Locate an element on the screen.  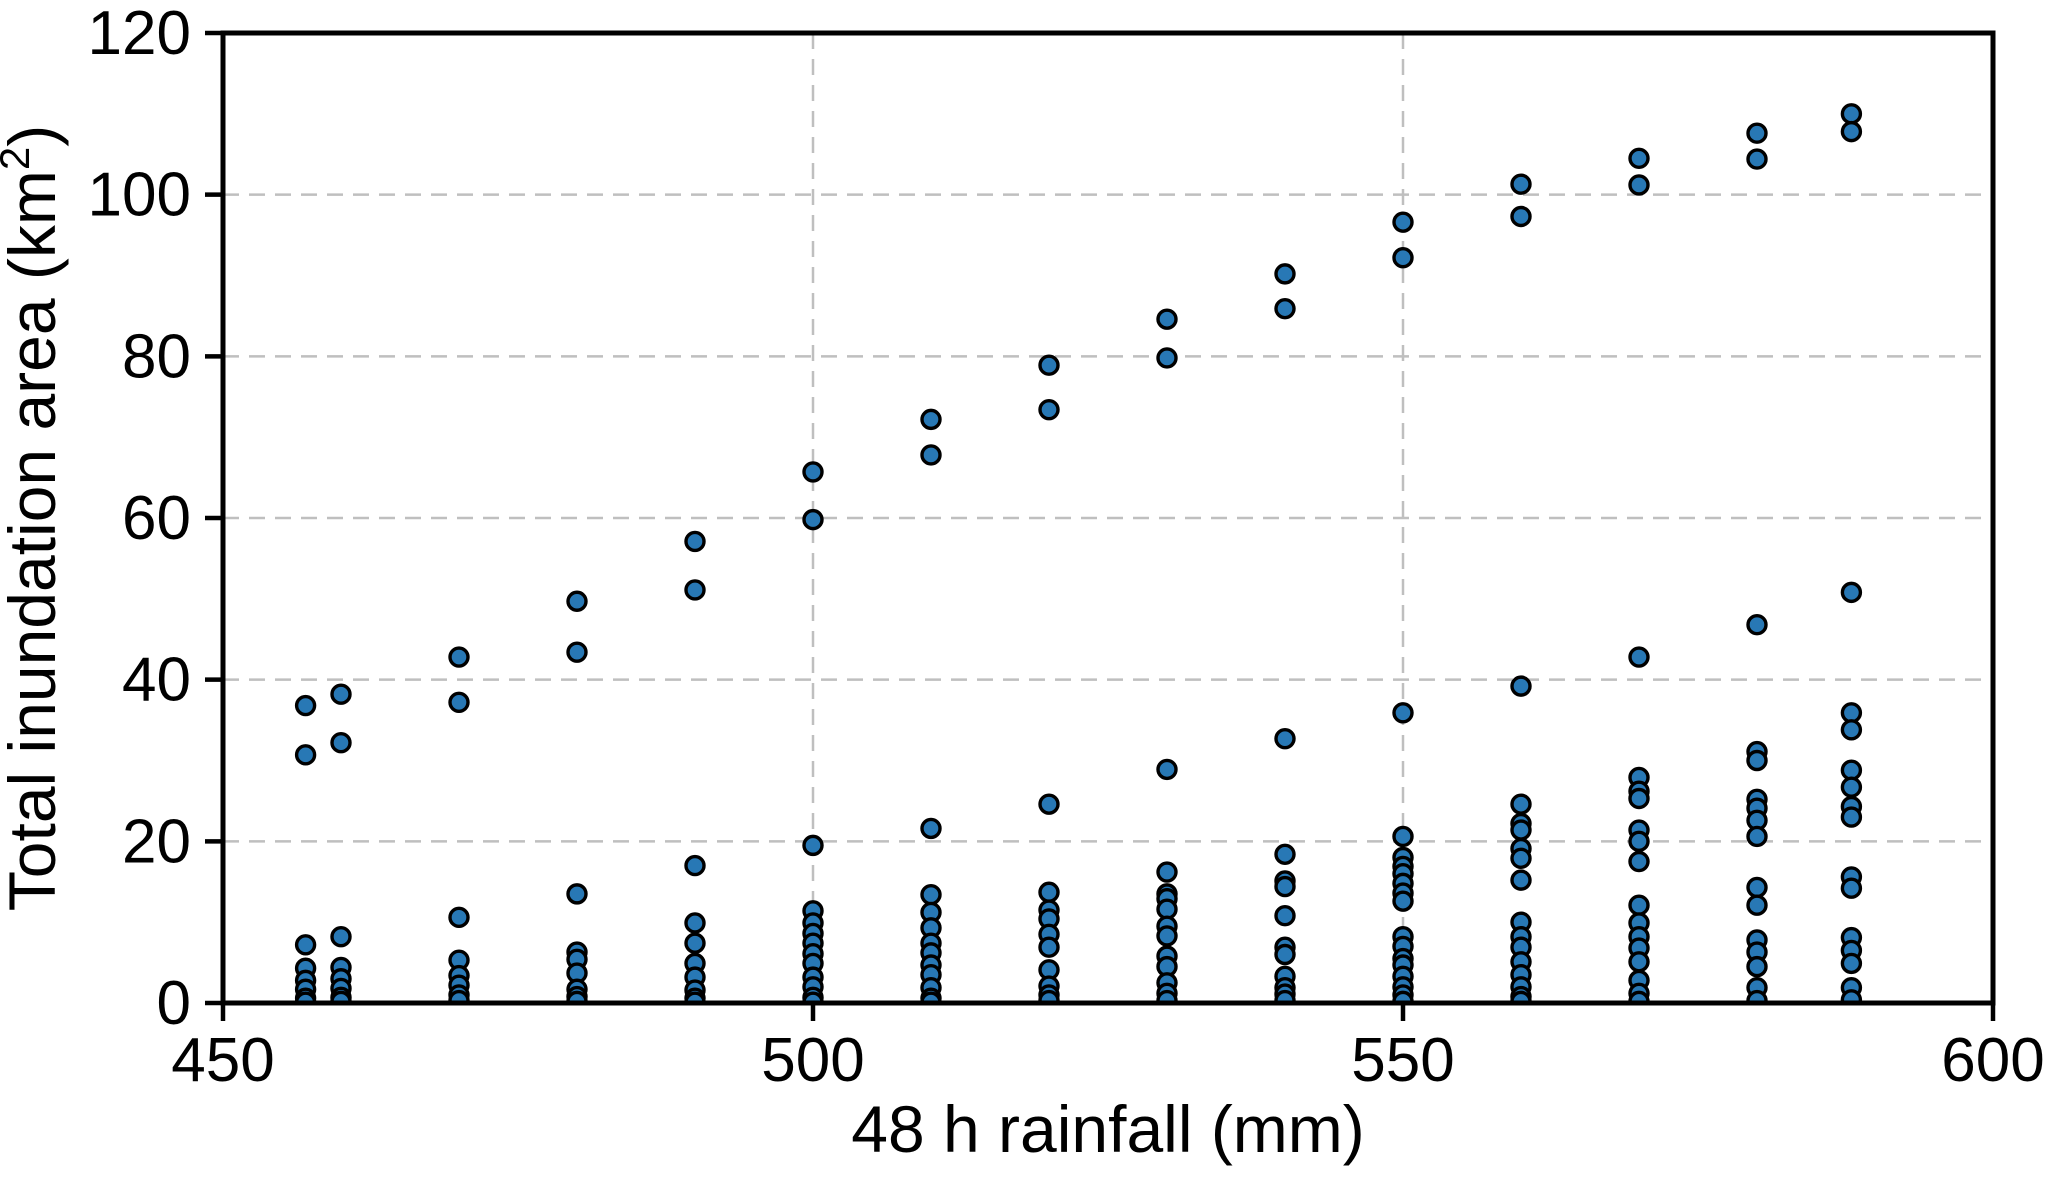
x-tick-label: 550 is located at coordinates (1402, 1060).